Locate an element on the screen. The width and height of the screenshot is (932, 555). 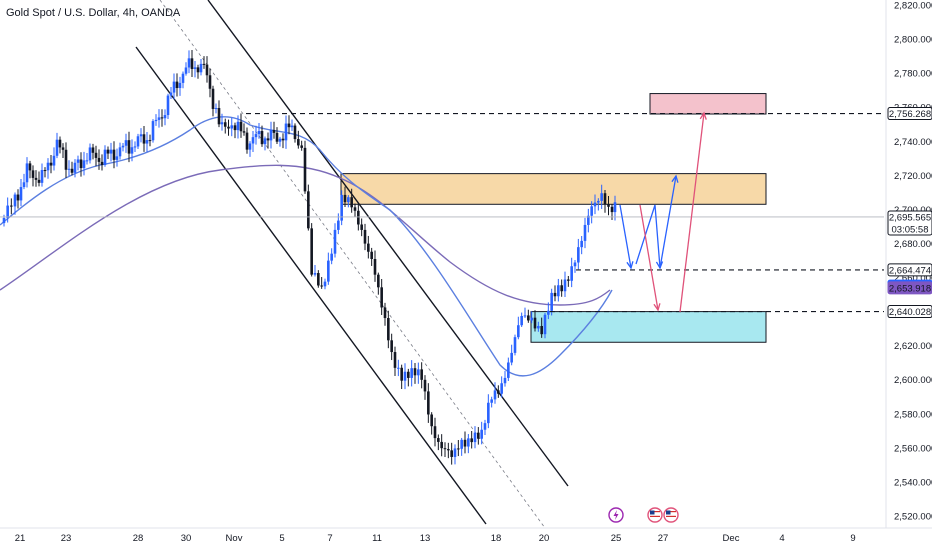
price-label-text: 2,756.268 is located at coordinates (910, 114).